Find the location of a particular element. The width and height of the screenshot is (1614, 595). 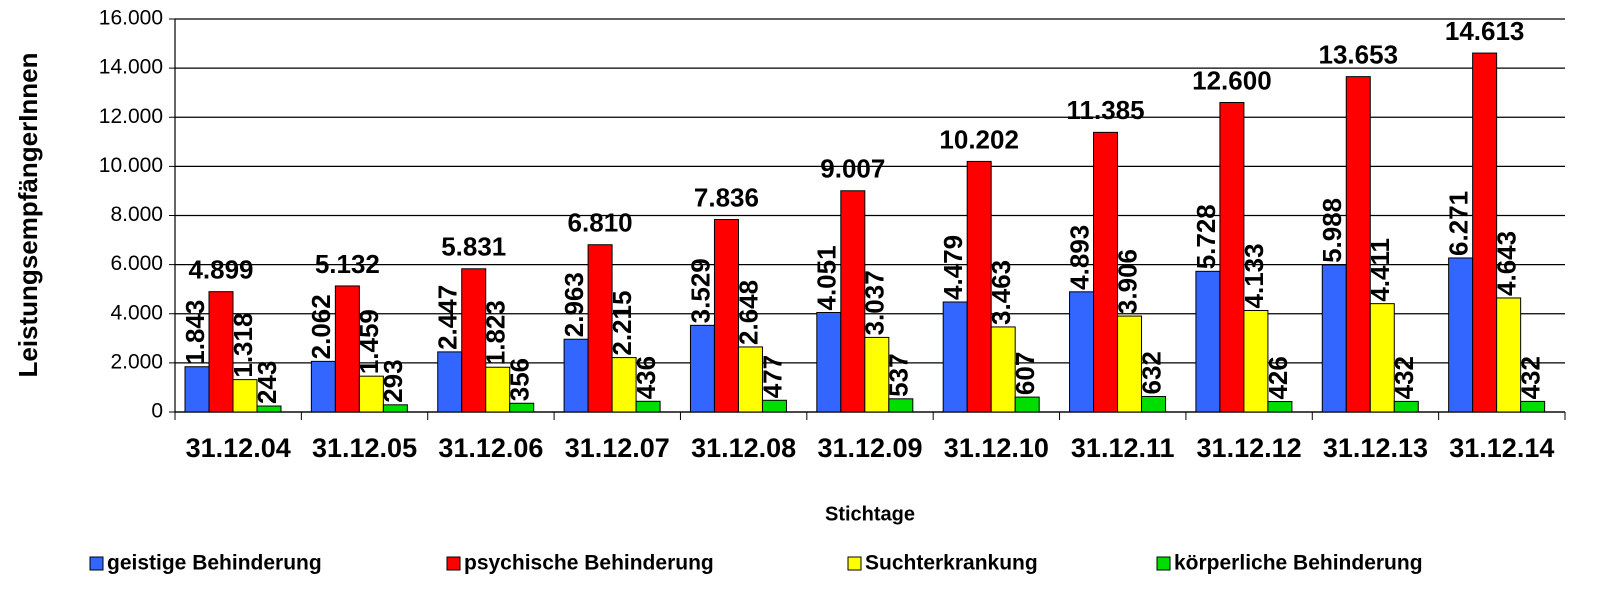

y-tick-label: 0 is located at coordinates (157, 411).